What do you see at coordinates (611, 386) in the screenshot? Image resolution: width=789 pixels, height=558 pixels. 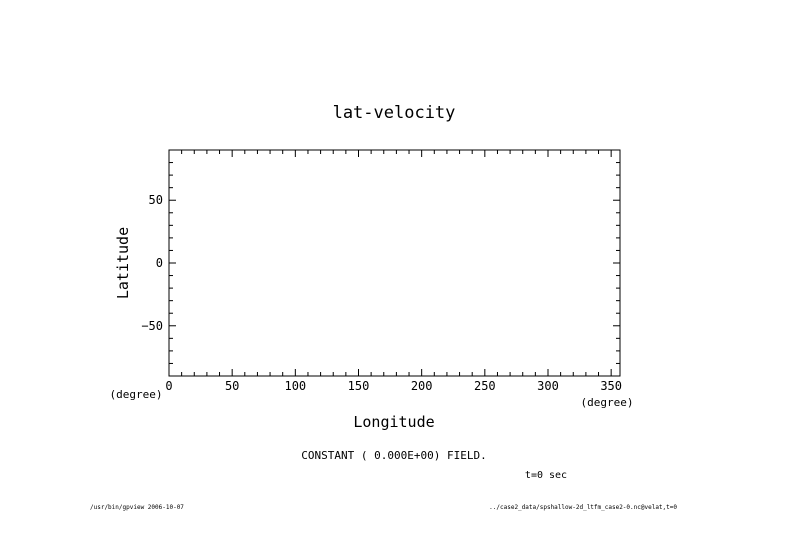 I see `x-tick-label: 350` at bounding box center [611, 386].